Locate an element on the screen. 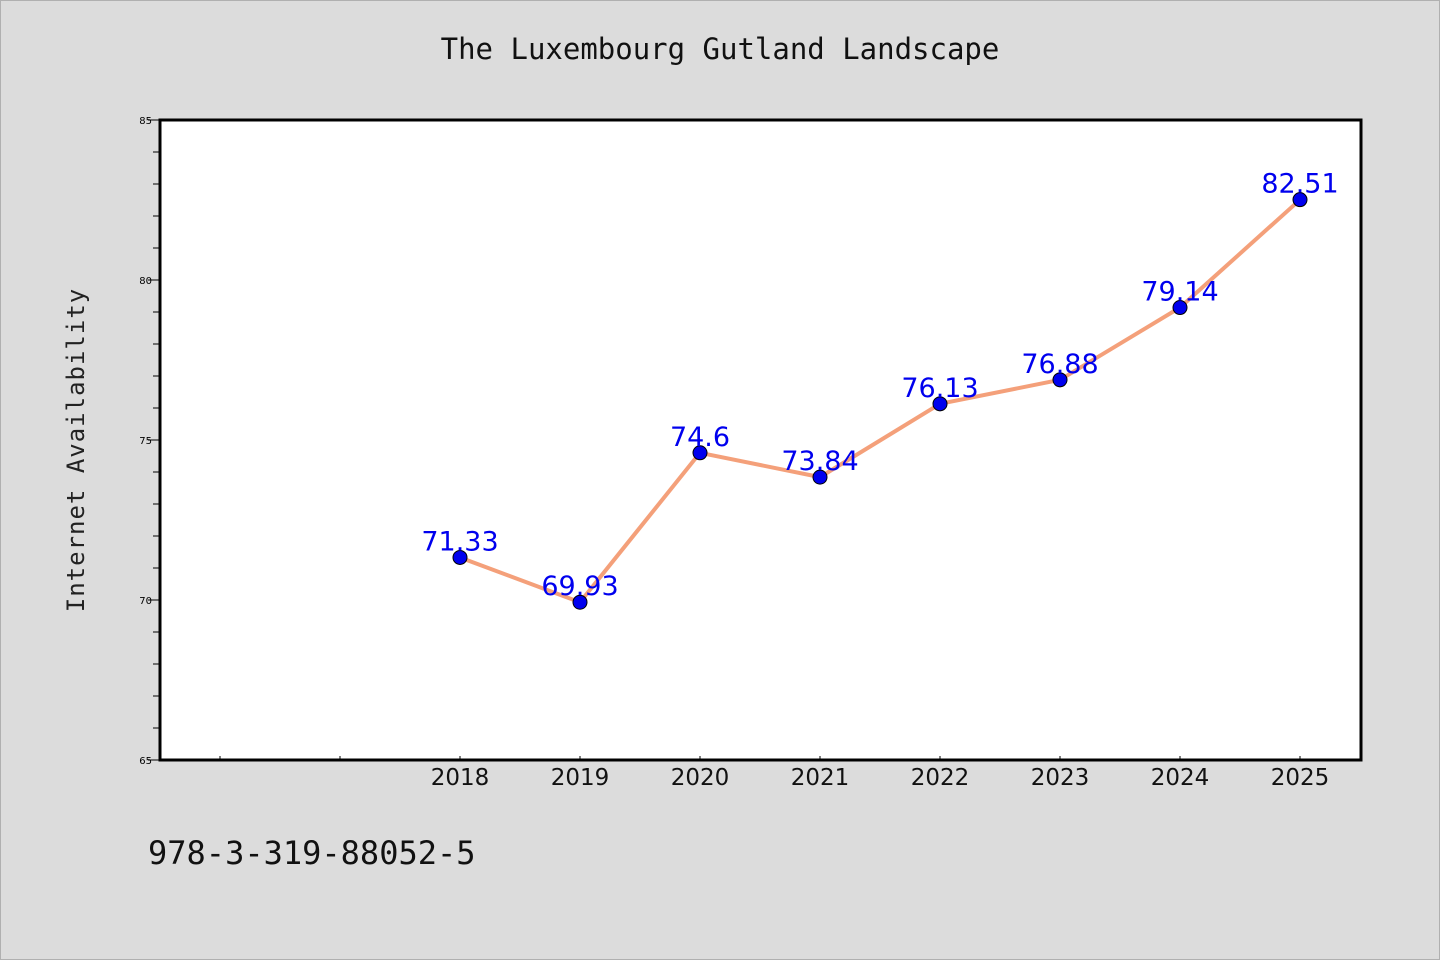  data-label: 69.93 is located at coordinates (579, 586).